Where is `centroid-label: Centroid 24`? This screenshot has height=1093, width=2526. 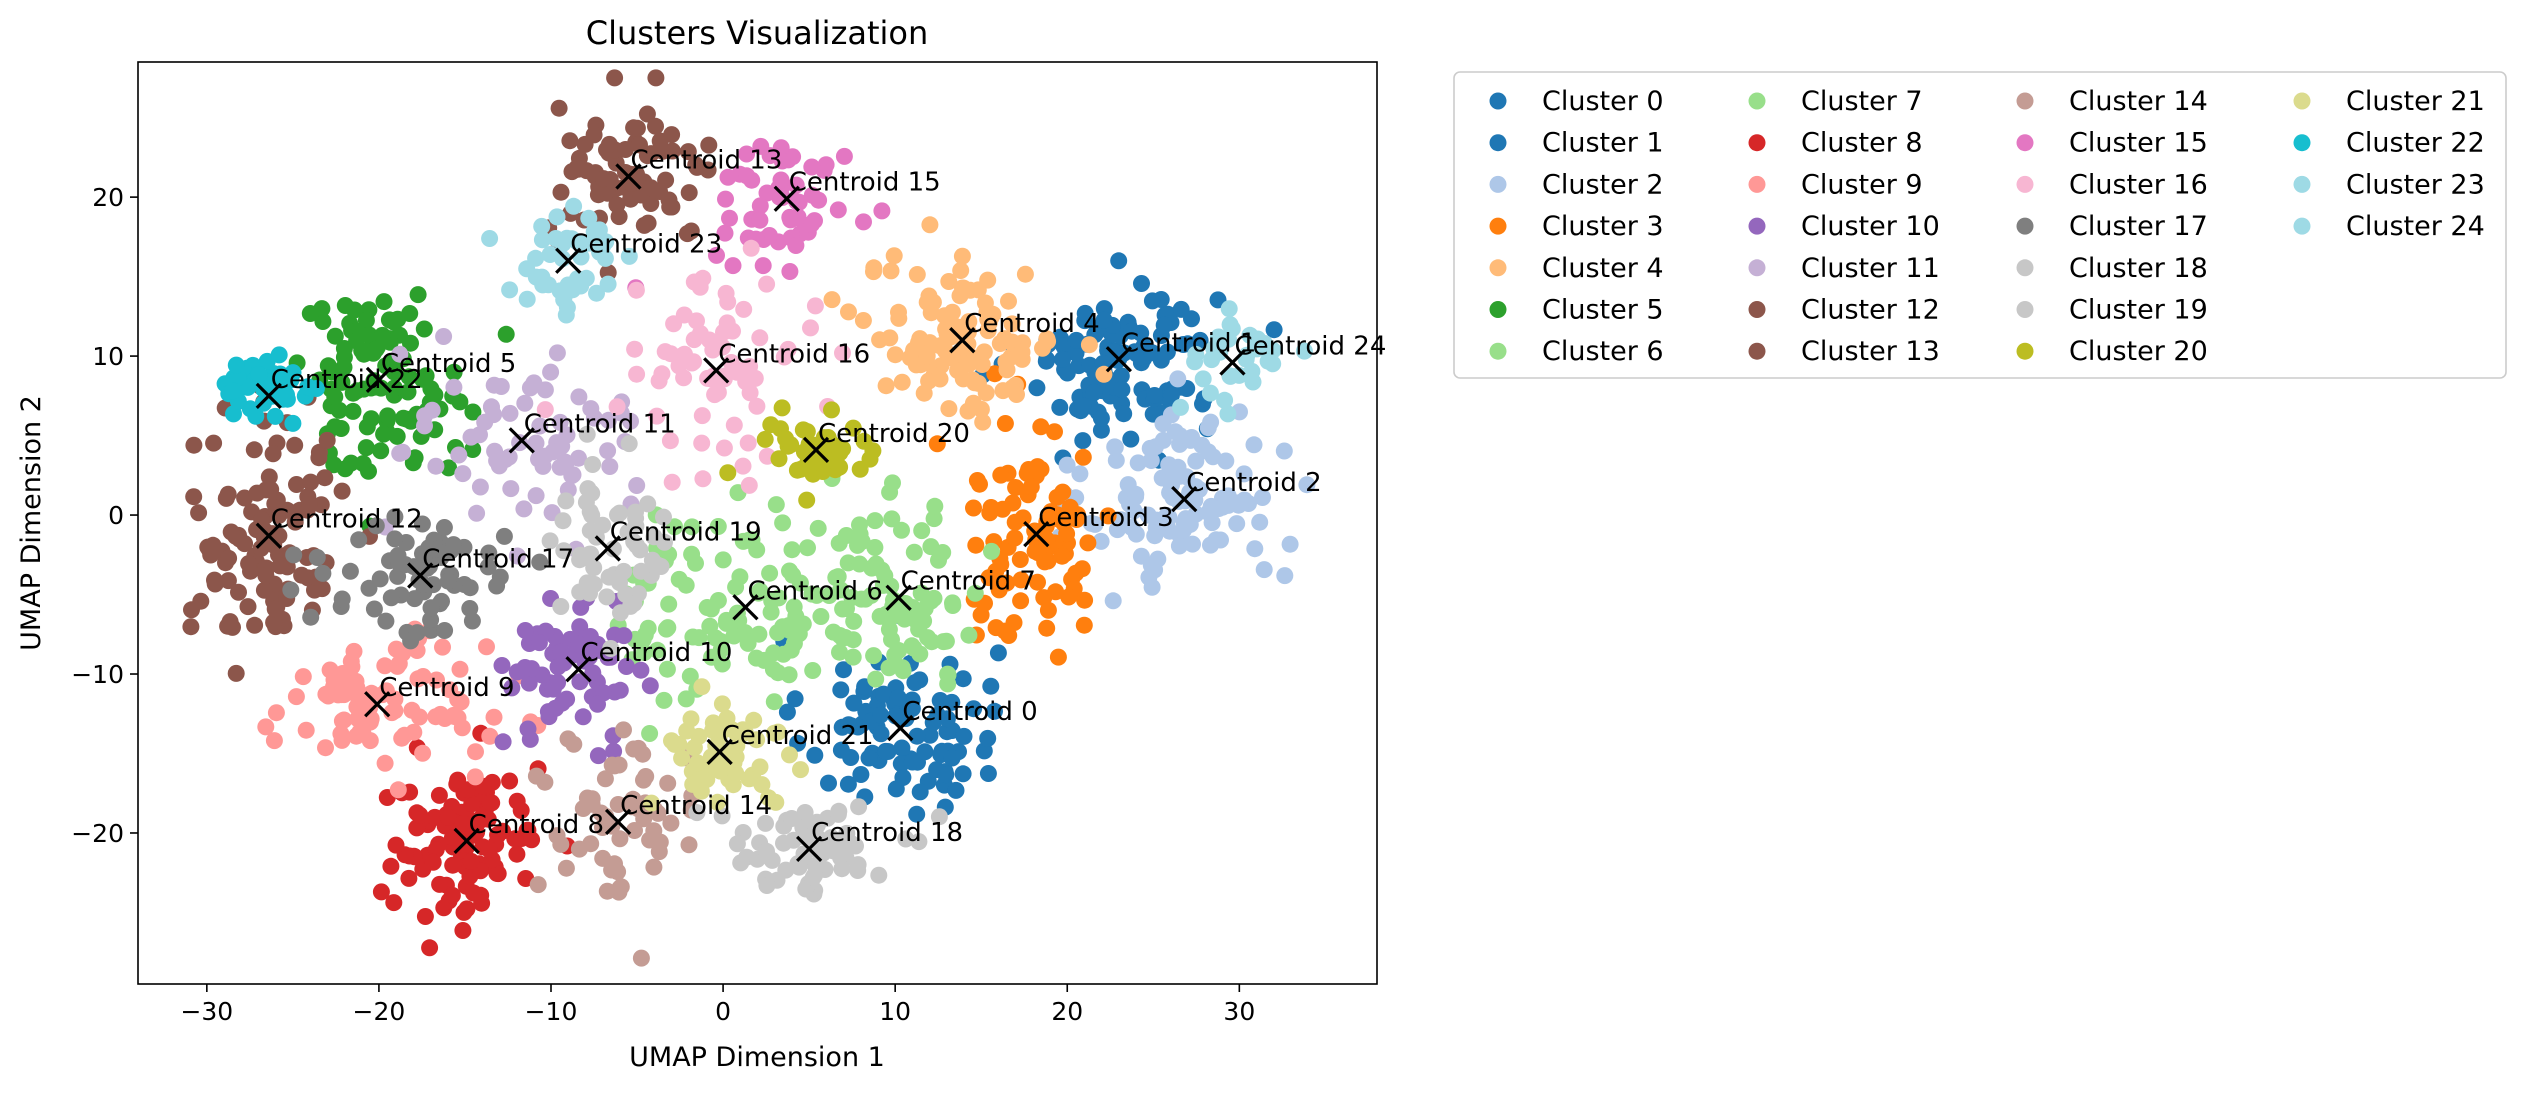
centroid-label: Centroid 24 is located at coordinates (1310, 346).